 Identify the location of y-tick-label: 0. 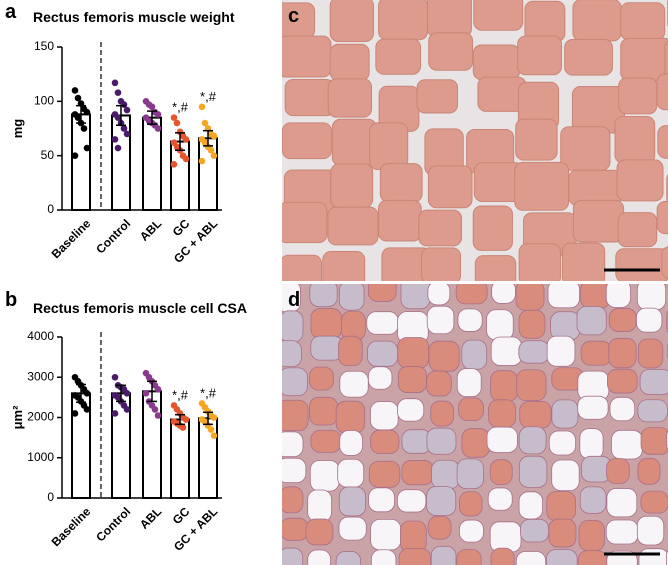
(50, 497).